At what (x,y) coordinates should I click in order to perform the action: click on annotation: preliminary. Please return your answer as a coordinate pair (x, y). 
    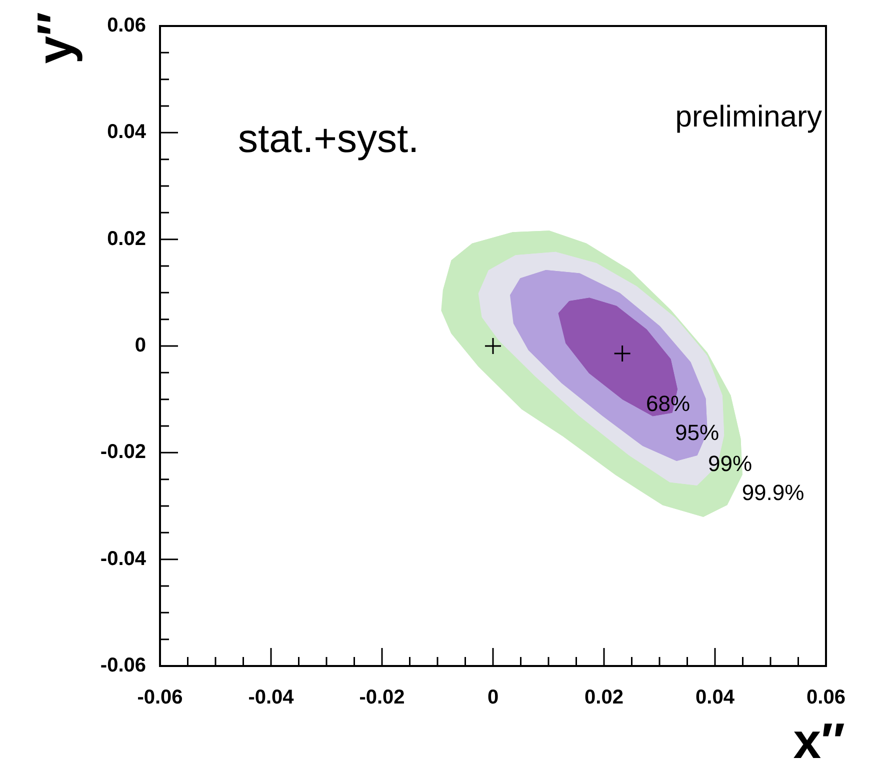
    Looking at the image, I should click on (748, 117).